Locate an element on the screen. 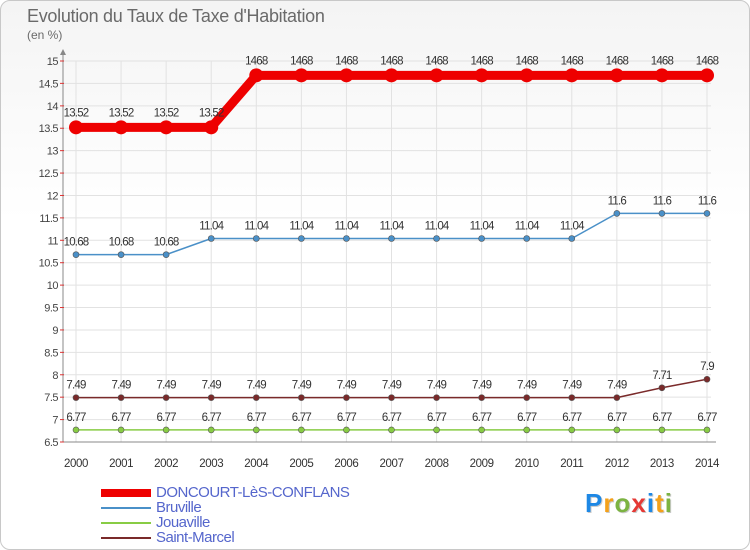  x-tick-label: 2002 is located at coordinates (166, 464).